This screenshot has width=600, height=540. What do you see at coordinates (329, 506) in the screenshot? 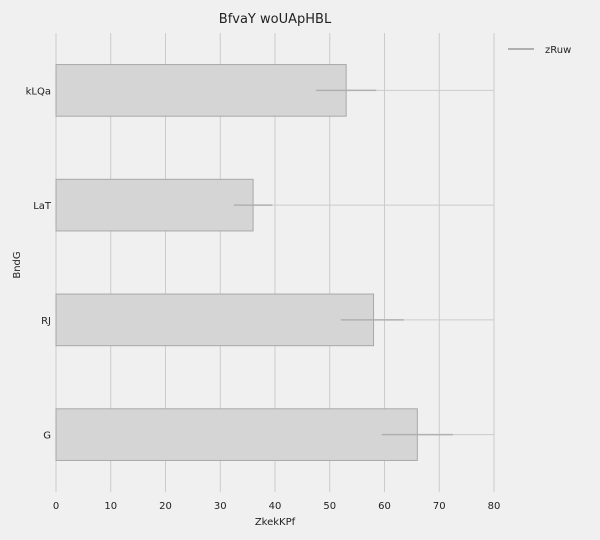
I see `x-tick-label: 50` at bounding box center [329, 506].